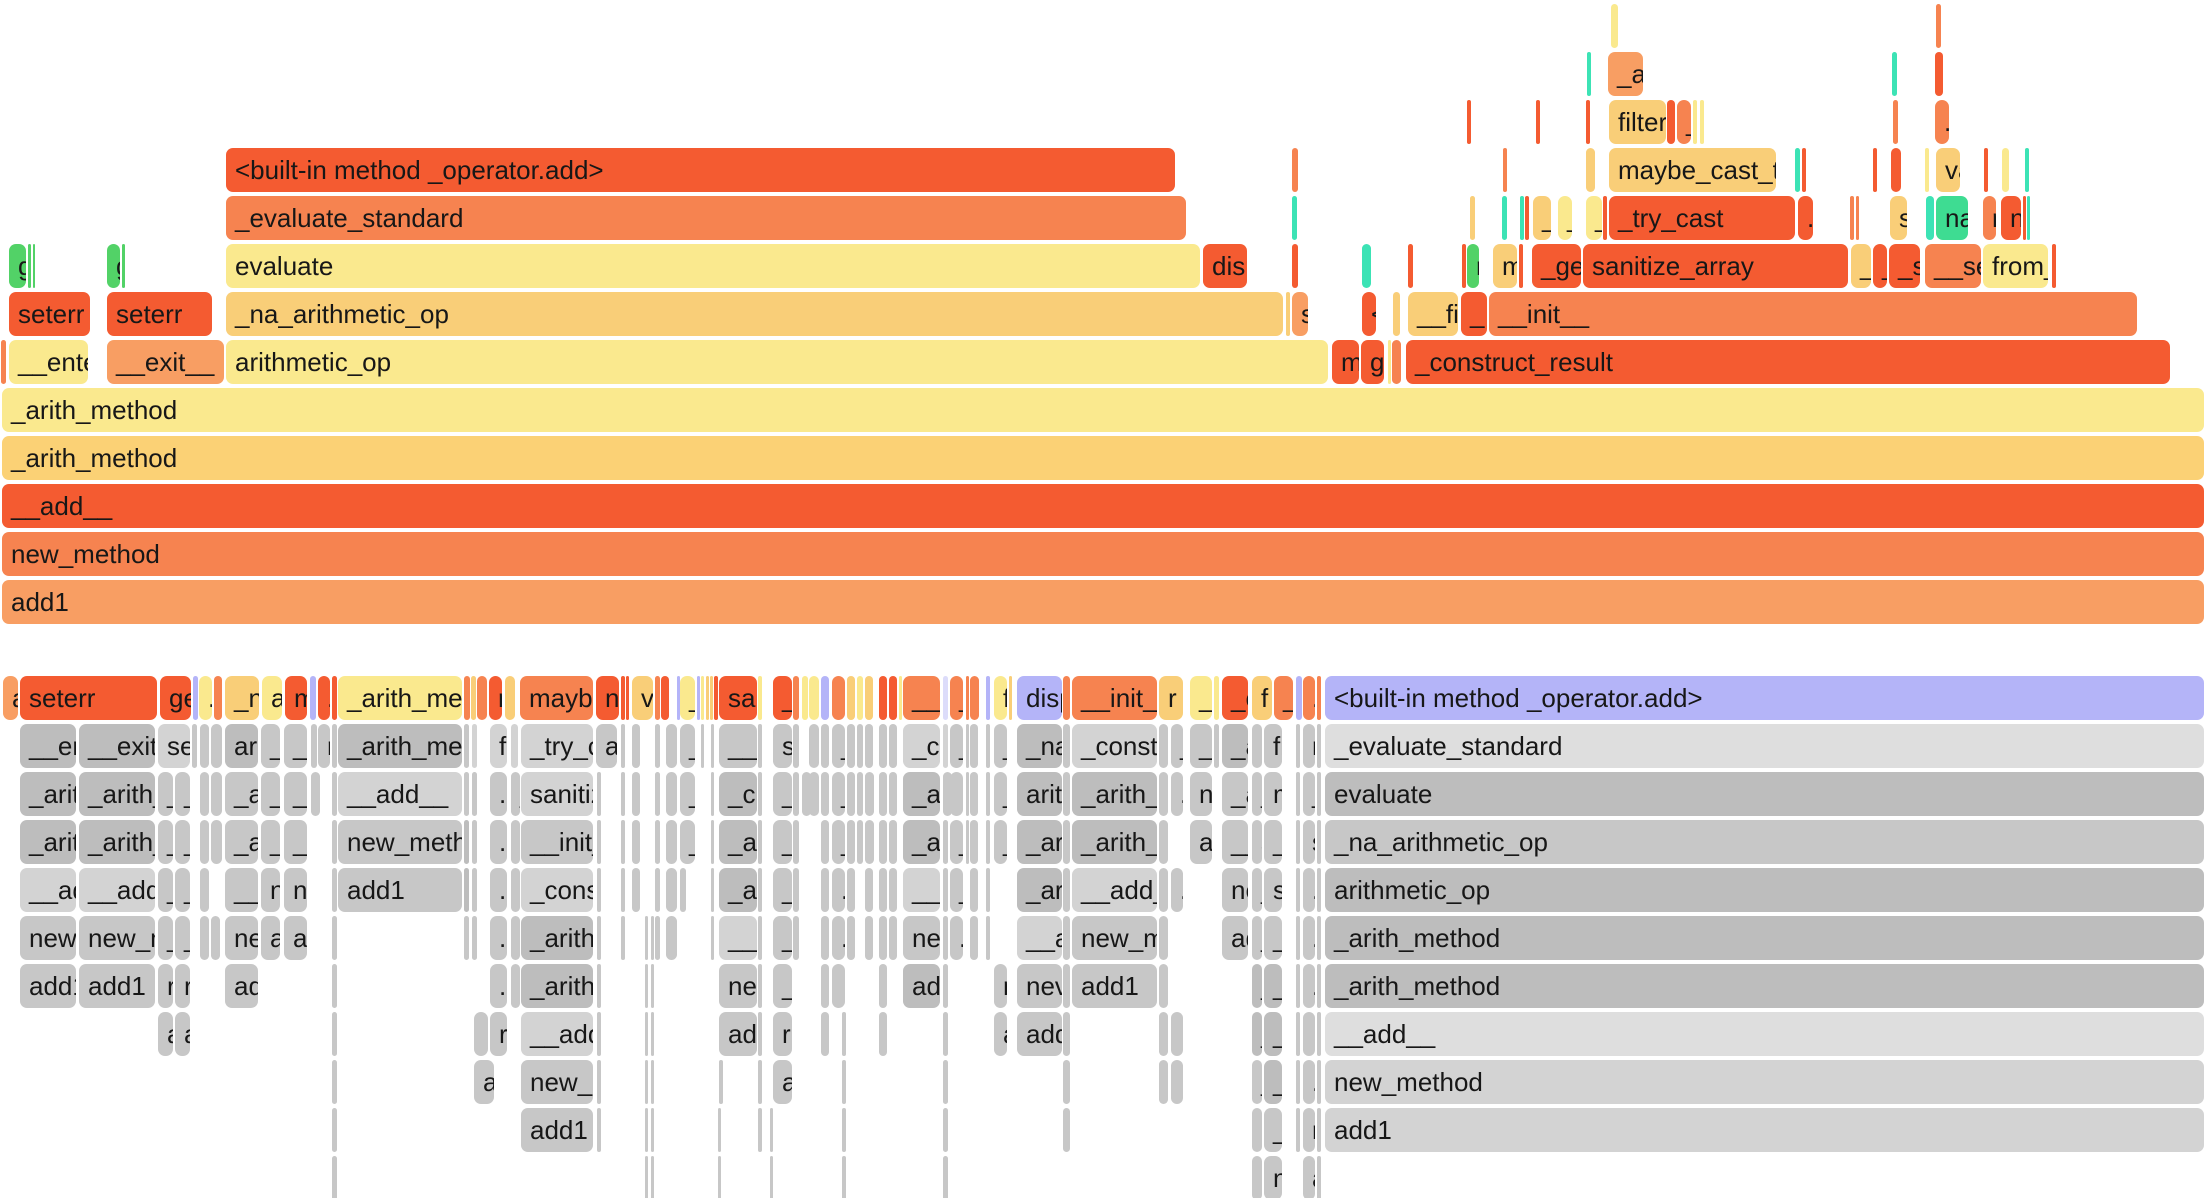  Describe the element at coordinates (242, 698) in the screenshot. I see `flame-bar-n: _n` at that location.